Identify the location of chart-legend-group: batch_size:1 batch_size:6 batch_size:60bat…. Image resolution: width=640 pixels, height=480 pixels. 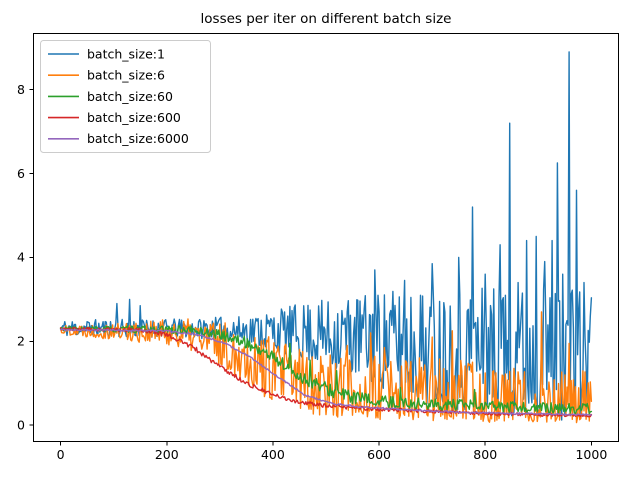
(125, 96).